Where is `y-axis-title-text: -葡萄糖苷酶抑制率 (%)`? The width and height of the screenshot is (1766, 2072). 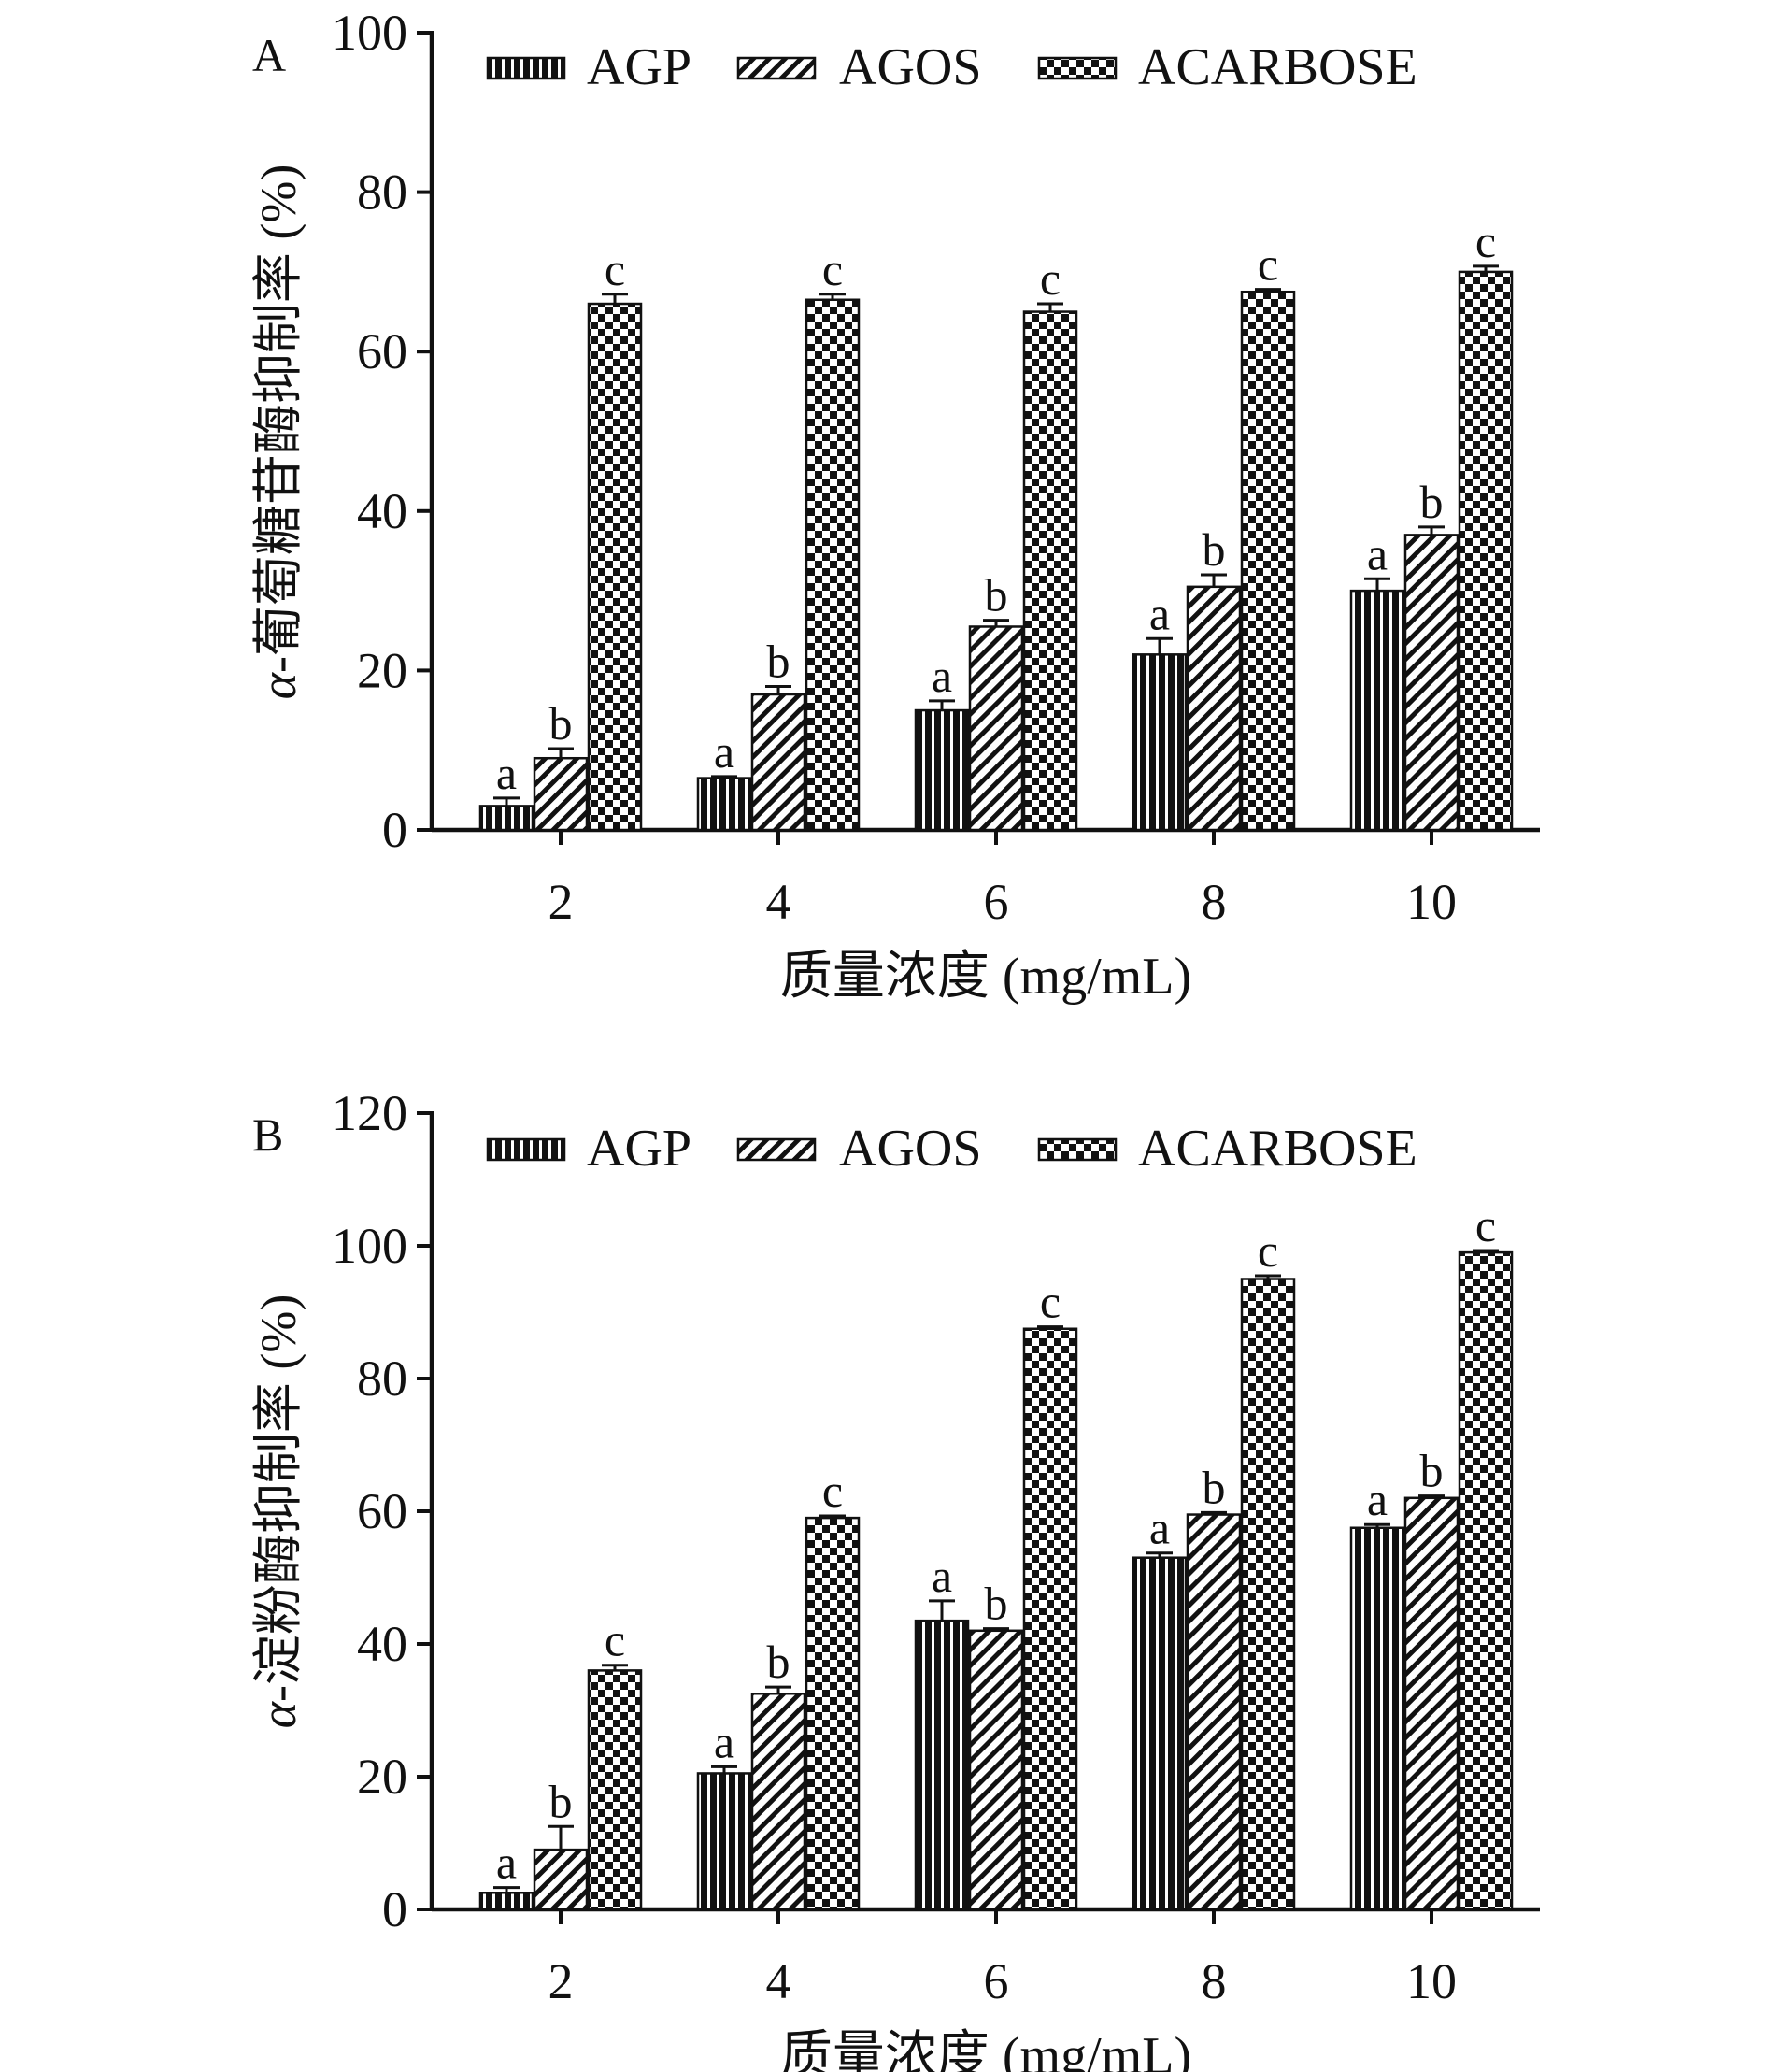 y-axis-title-text: -葡萄糖苷酶抑制率 (%) is located at coordinates (278, 418).